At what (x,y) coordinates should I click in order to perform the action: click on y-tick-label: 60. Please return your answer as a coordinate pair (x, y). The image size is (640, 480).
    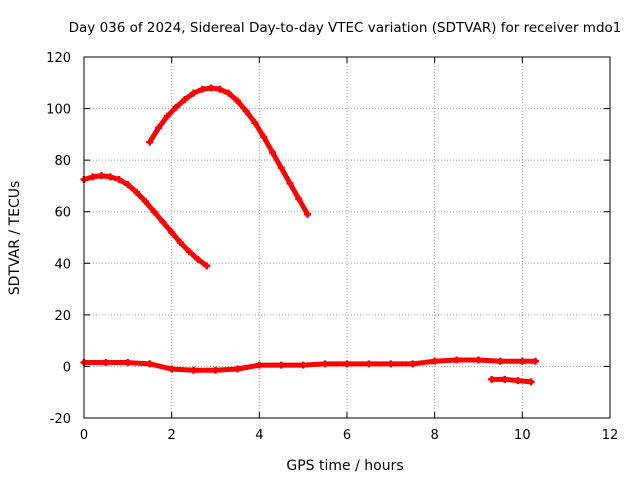
    Looking at the image, I should click on (62, 213).